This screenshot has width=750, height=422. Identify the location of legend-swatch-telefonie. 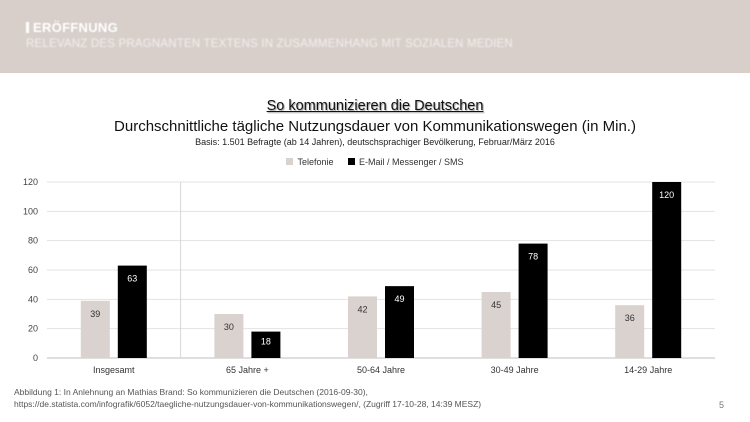
(290, 161).